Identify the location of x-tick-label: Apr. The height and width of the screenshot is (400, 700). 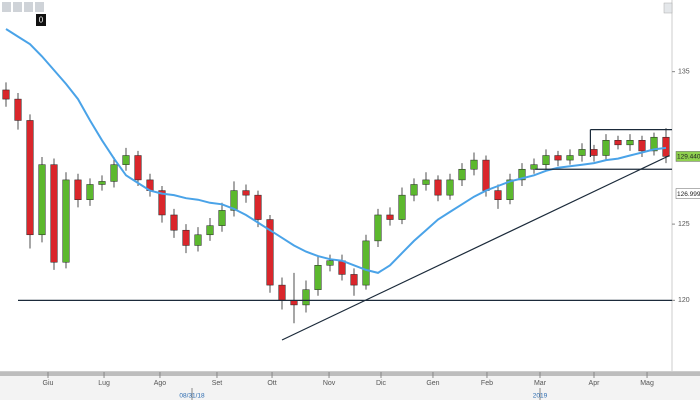
(595, 383).